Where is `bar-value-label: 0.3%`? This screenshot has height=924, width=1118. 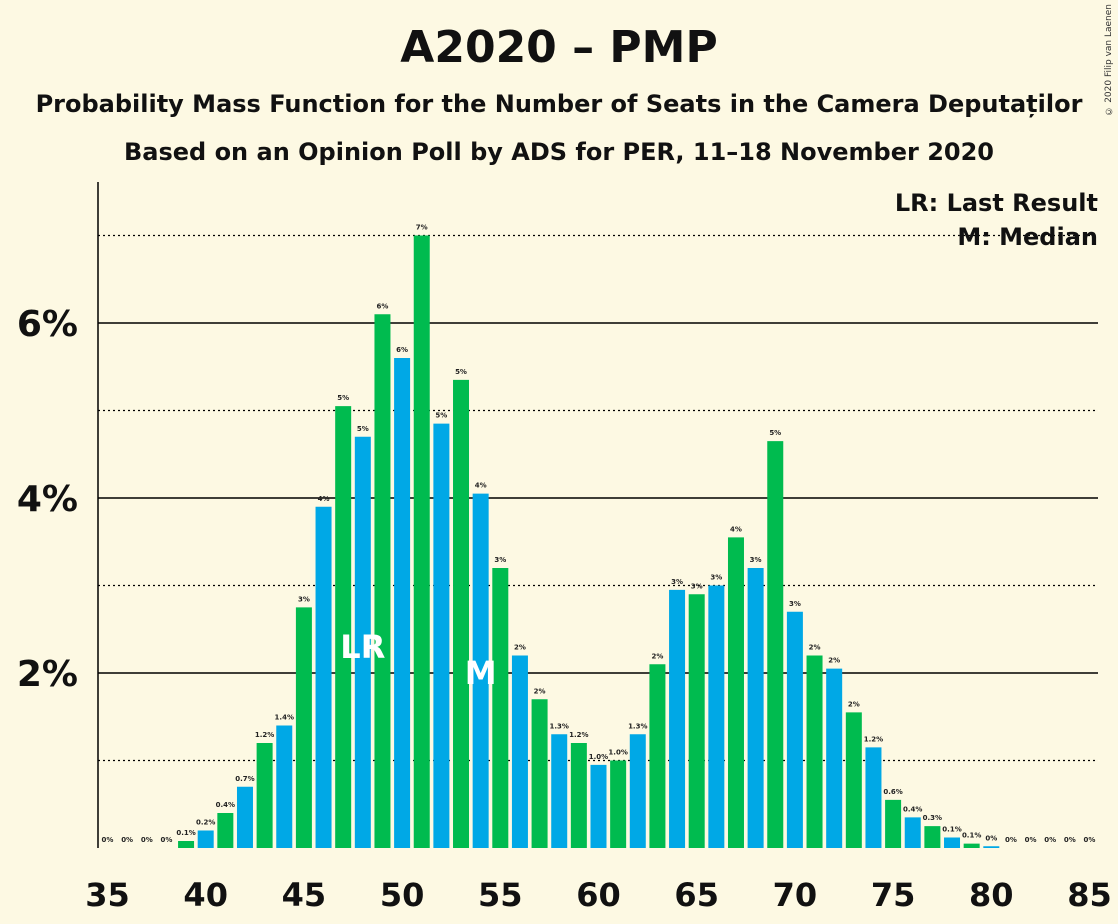 bar-value-label: 0.3% is located at coordinates (932, 818).